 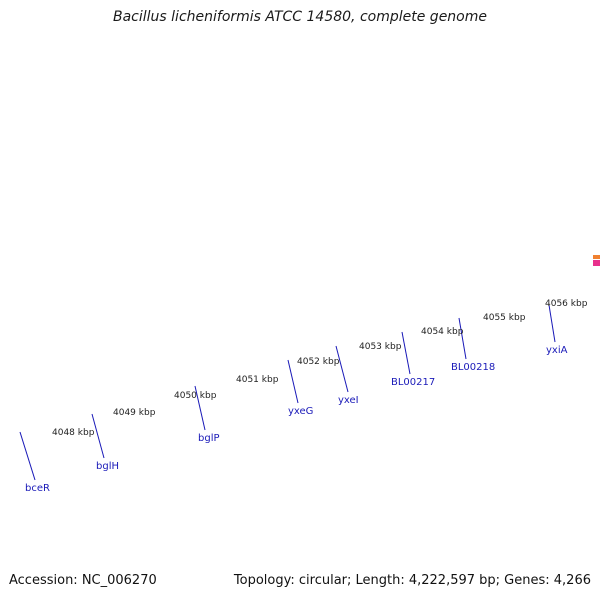 What do you see at coordinates (566, 304) in the screenshot?
I see `ruler-label-4056: 4056 kbp` at bounding box center [566, 304].